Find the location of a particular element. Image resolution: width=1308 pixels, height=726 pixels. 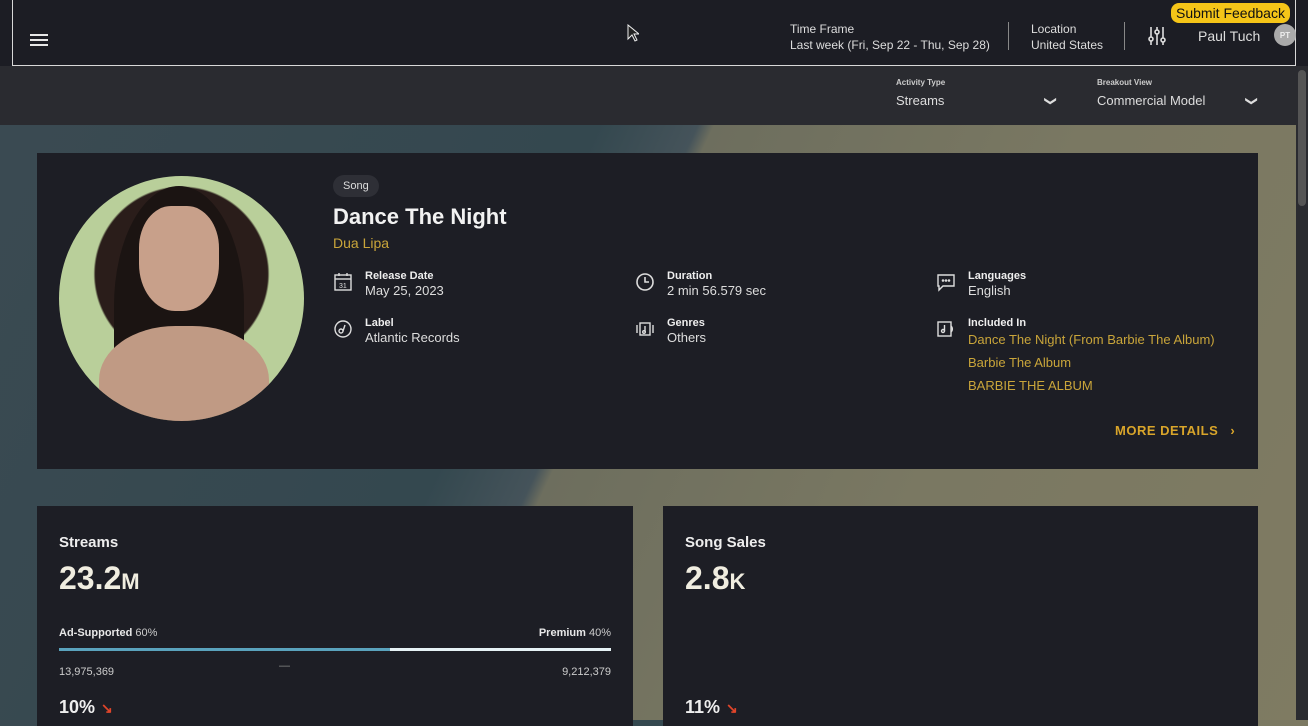

label-label: Label is located at coordinates (379, 323).